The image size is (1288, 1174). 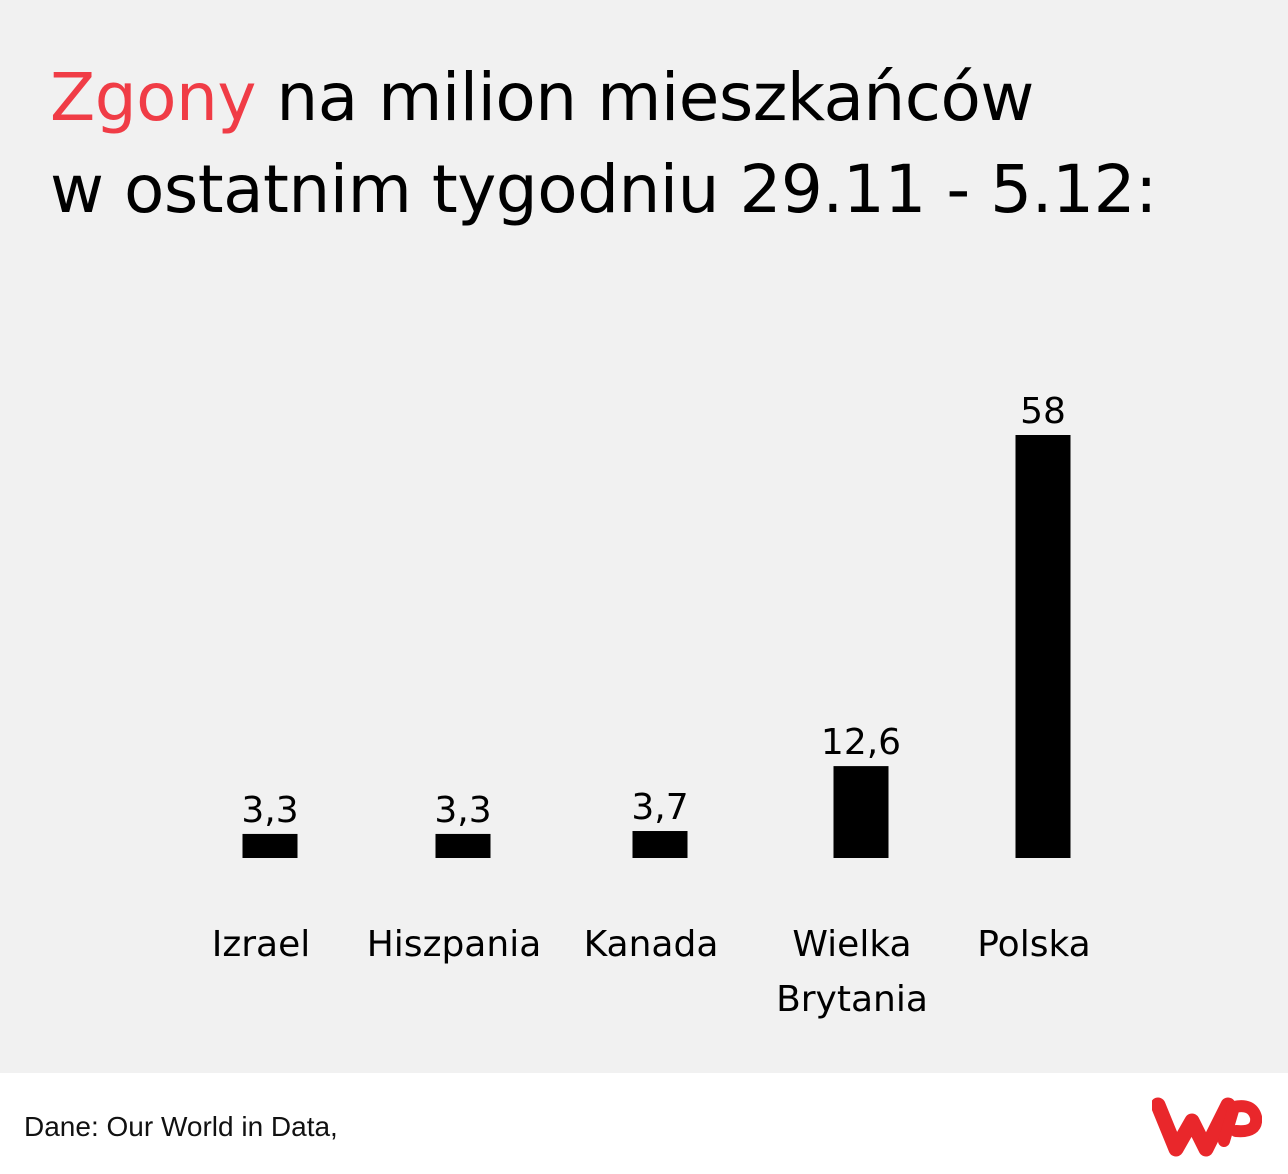 What do you see at coordinates (1033, 944) in the screenshot?
I see `category-label-5: Polska` at bounding box center [1033, 944].